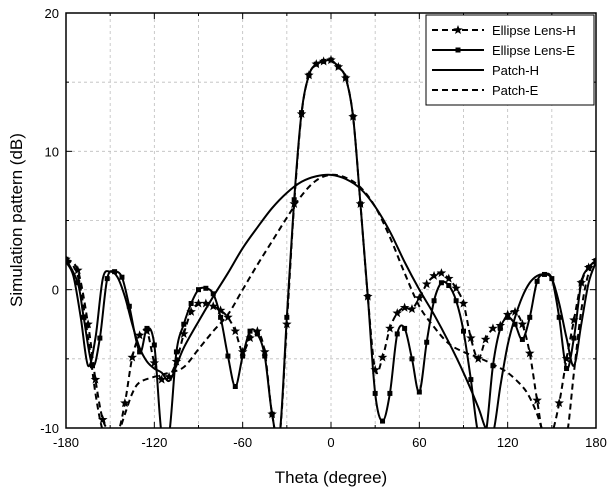  Describe the element at coordinates (330, 442) in the screenshot. I see `x-tick-label: 0` at that location.